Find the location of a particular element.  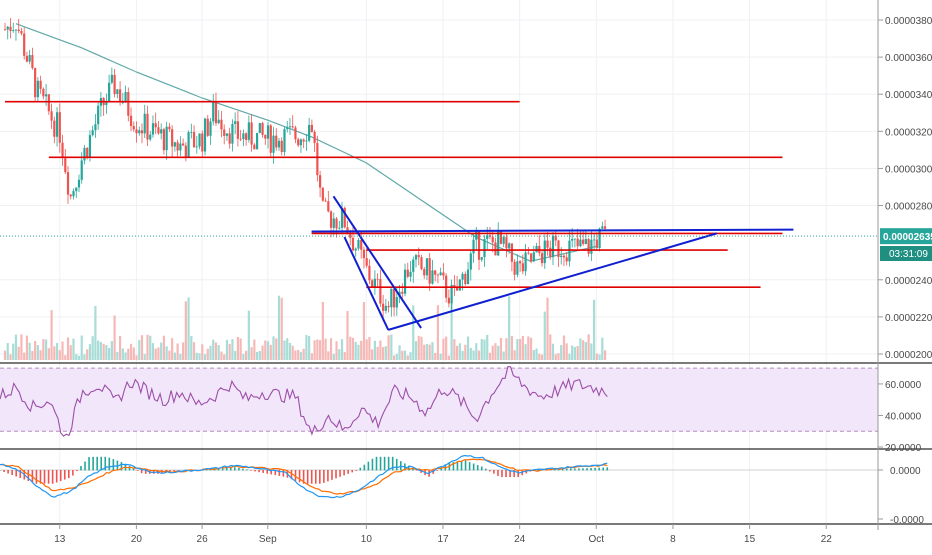

rsi-pane is located at coordinates (439, 401).